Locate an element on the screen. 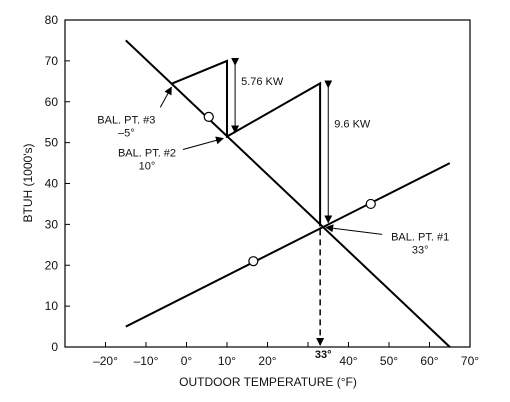  y-tick-label: 10 is located at coordinates (52, 306).